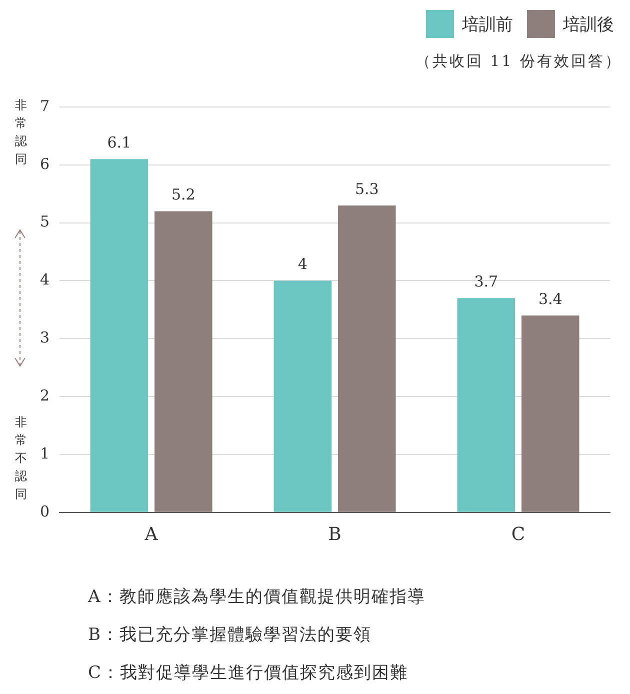 Image resolution: width=630 pixels, height=694 pixels. I want to click on x-tick-label: A, so click(151, 534).